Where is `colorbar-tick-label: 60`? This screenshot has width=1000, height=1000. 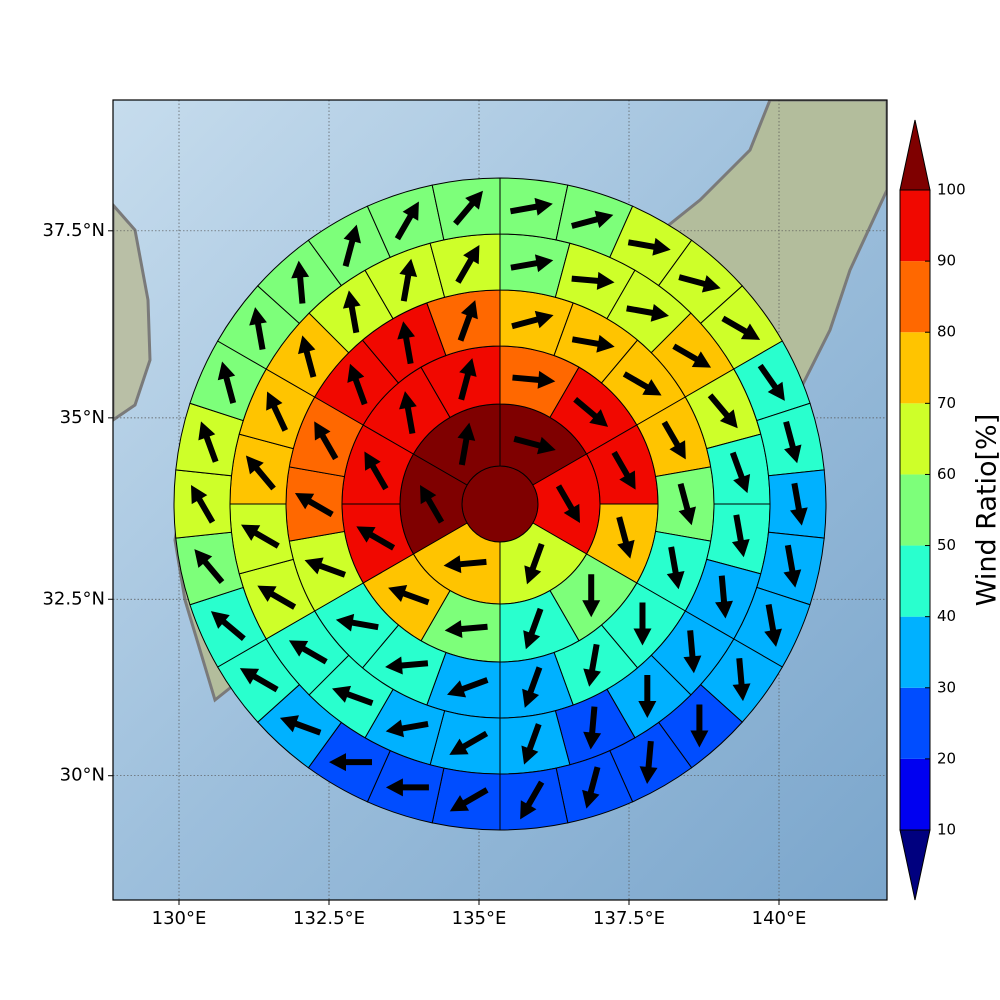 colorbar-tick-label: 60 is located at coordinates (946, 474).